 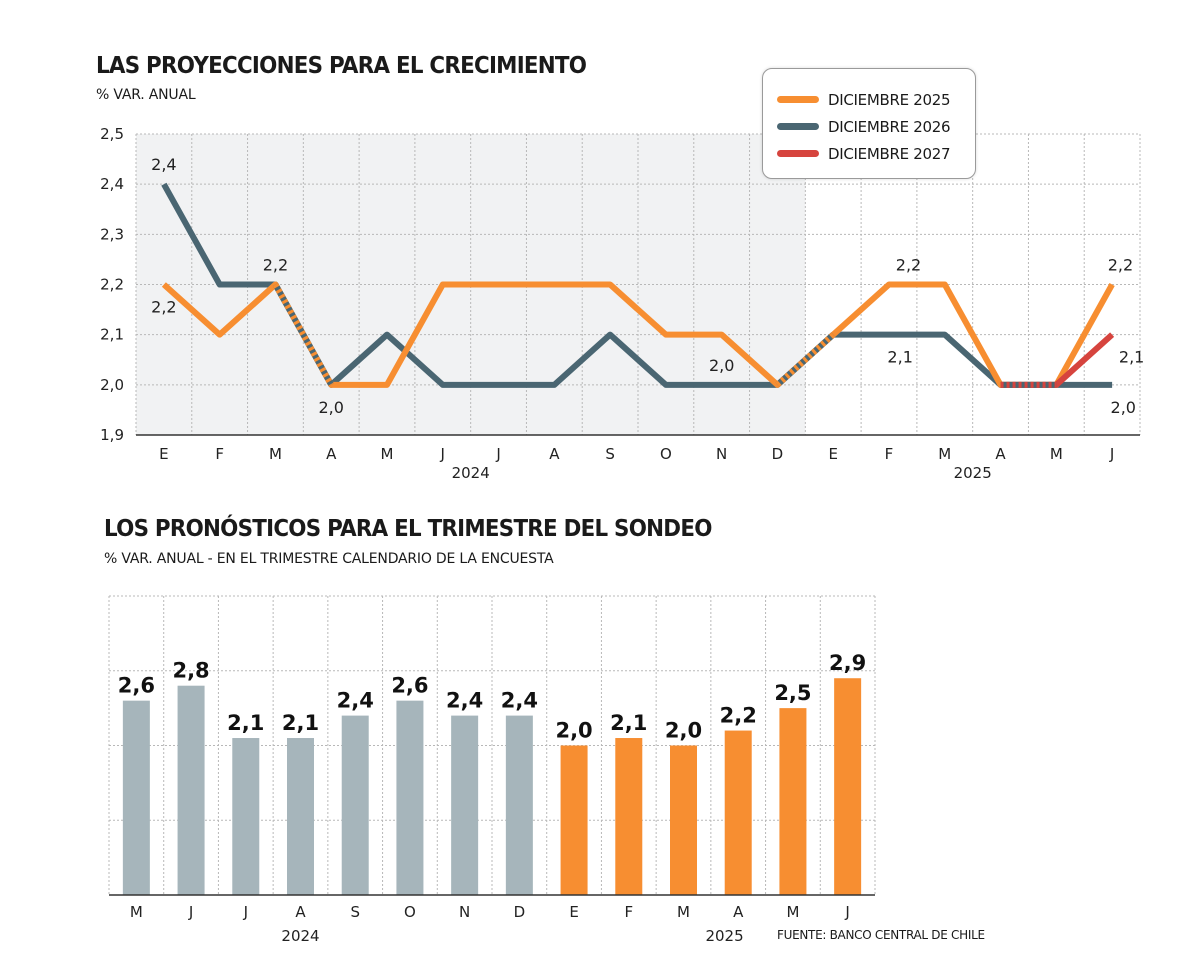 What do you see at coordinates (112, 134) in the screenshot?
I see `y-tick-label: 2,5` at bounding box center [112, 134].